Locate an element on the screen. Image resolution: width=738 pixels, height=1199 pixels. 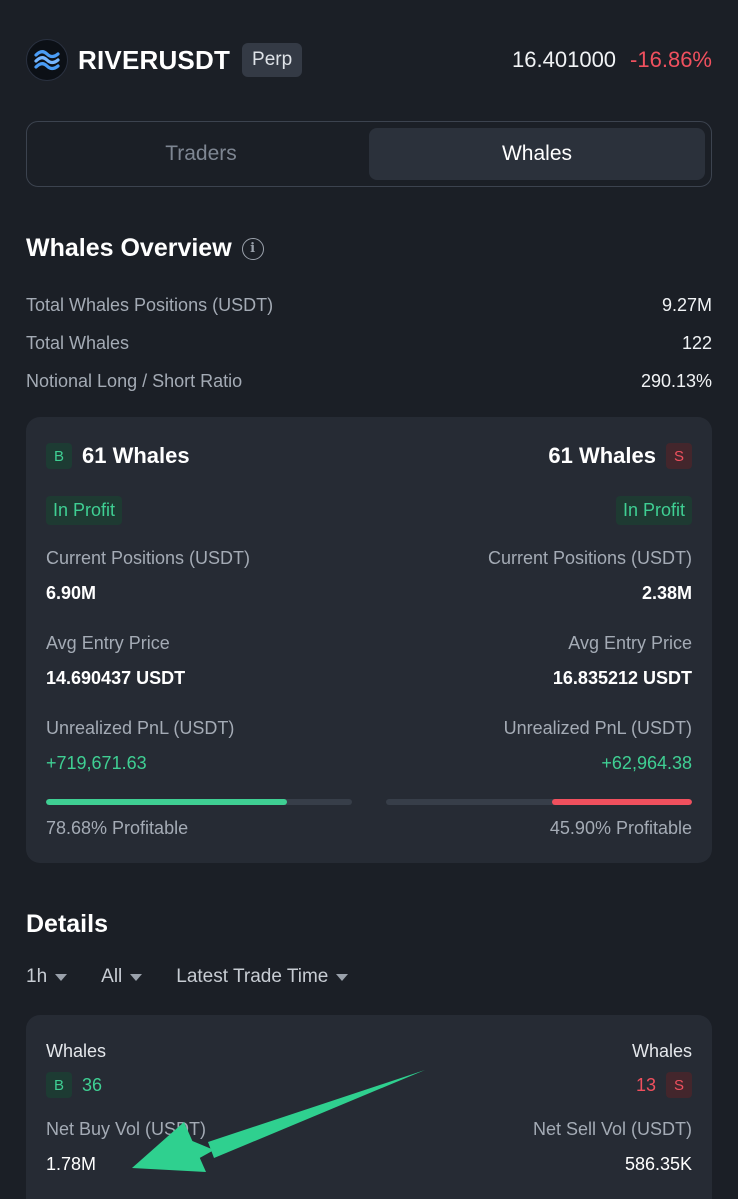
stat-label: Total Whales is located at coordinates (78, 343).